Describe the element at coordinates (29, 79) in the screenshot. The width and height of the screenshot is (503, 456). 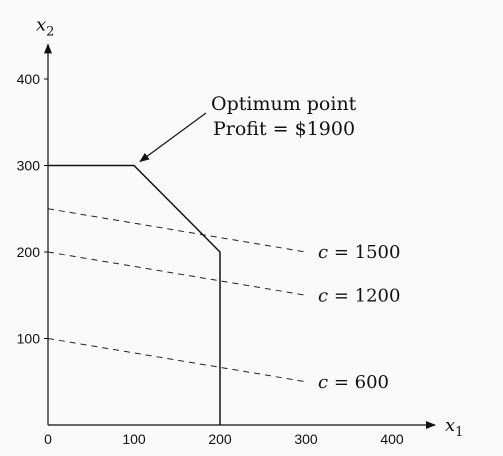
I see `y-tick-label-400: 400` at that location.